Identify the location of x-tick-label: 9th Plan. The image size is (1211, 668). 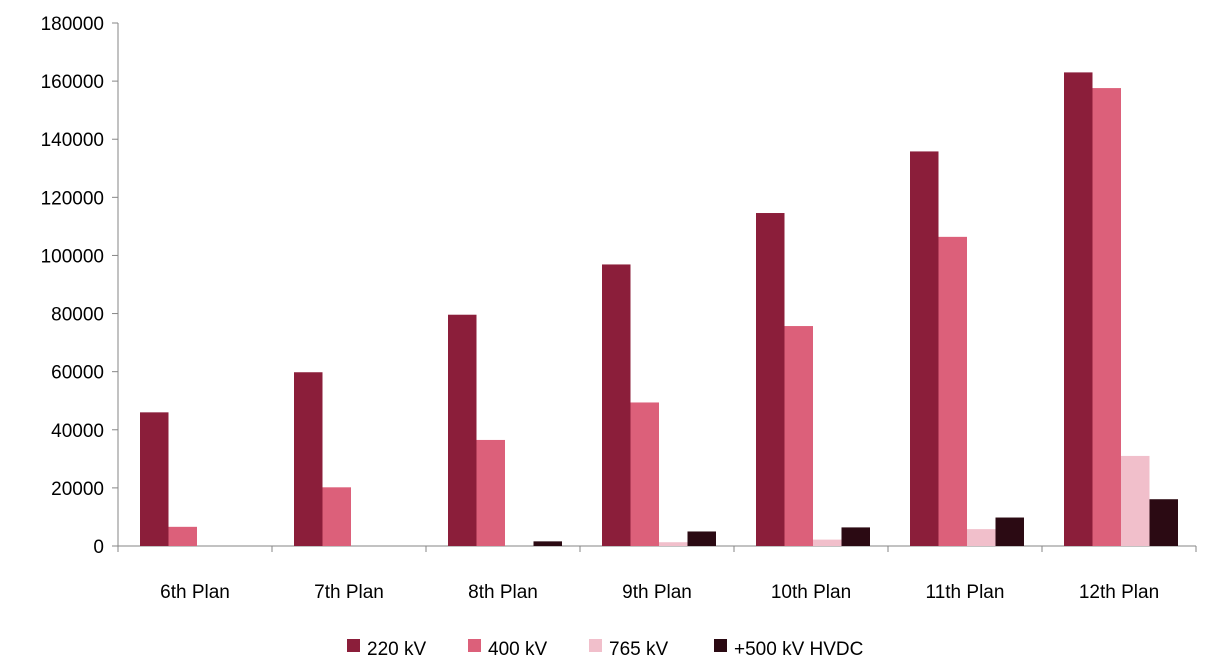
(657, 592).